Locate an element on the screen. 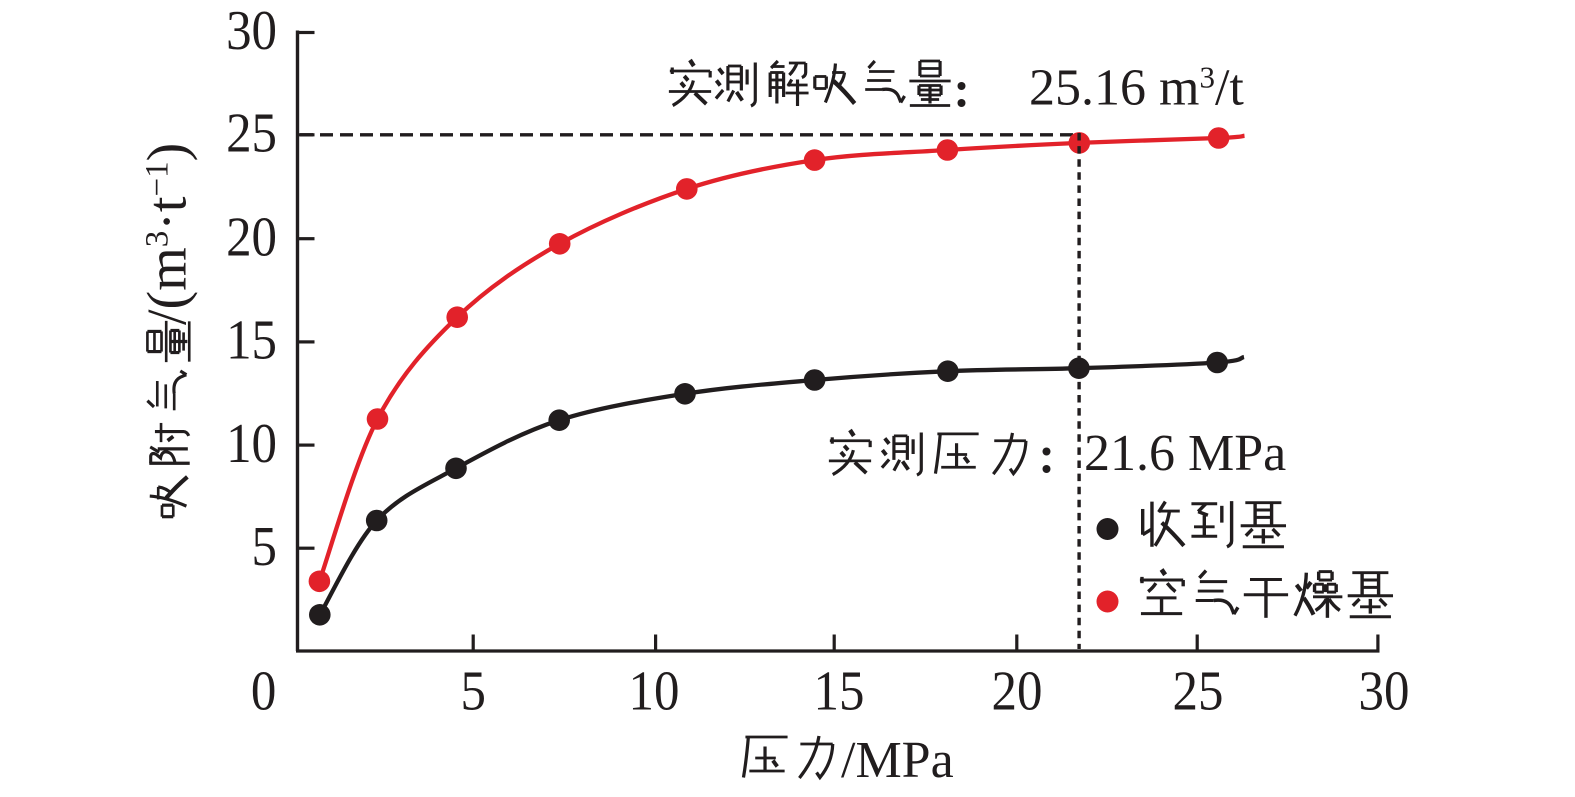 This screenshot has height=797, width=1575. svg-text: 21.6 MPa is located at coordinates (1185, 453).